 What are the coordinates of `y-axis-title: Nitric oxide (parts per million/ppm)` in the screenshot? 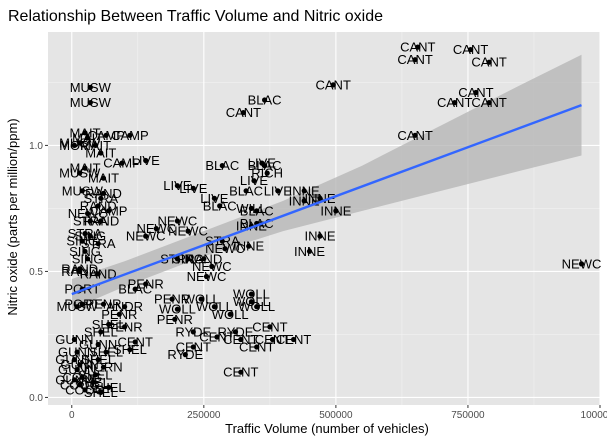 It's located at (12, 216).